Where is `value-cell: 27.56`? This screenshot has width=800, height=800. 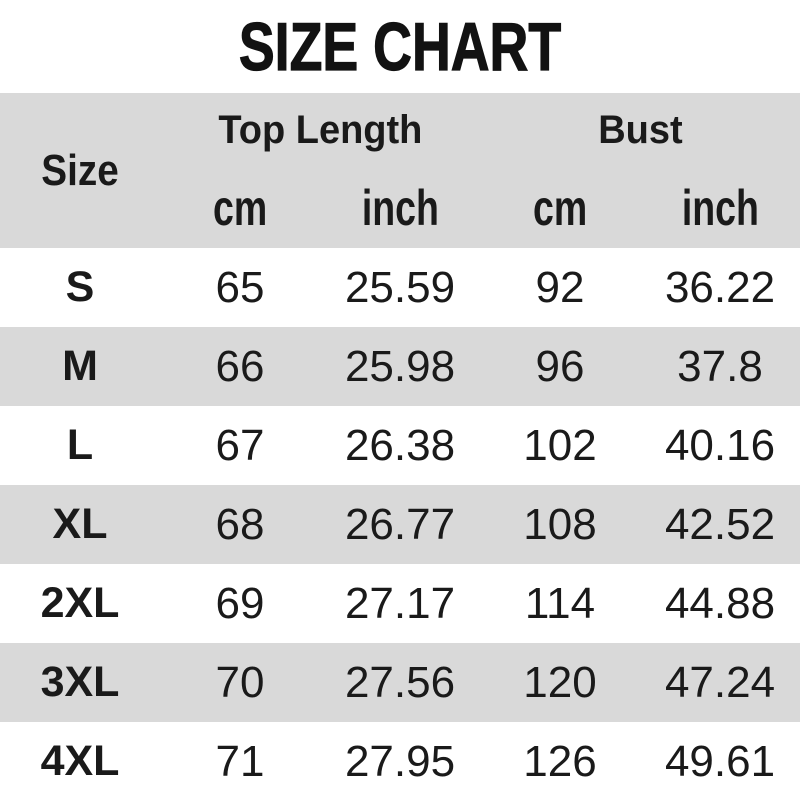 value-cell: 27.56 is located at coordinates (400, 682).